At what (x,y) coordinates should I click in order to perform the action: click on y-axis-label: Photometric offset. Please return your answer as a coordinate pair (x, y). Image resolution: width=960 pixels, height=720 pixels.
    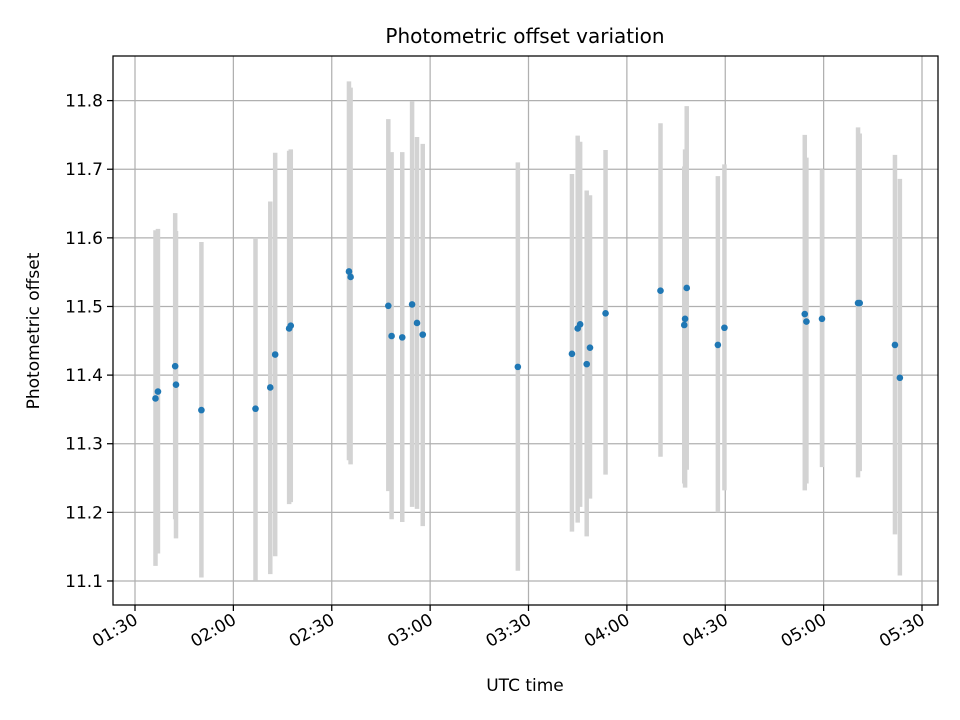
    Looking at the image, I should click on (34, 330).